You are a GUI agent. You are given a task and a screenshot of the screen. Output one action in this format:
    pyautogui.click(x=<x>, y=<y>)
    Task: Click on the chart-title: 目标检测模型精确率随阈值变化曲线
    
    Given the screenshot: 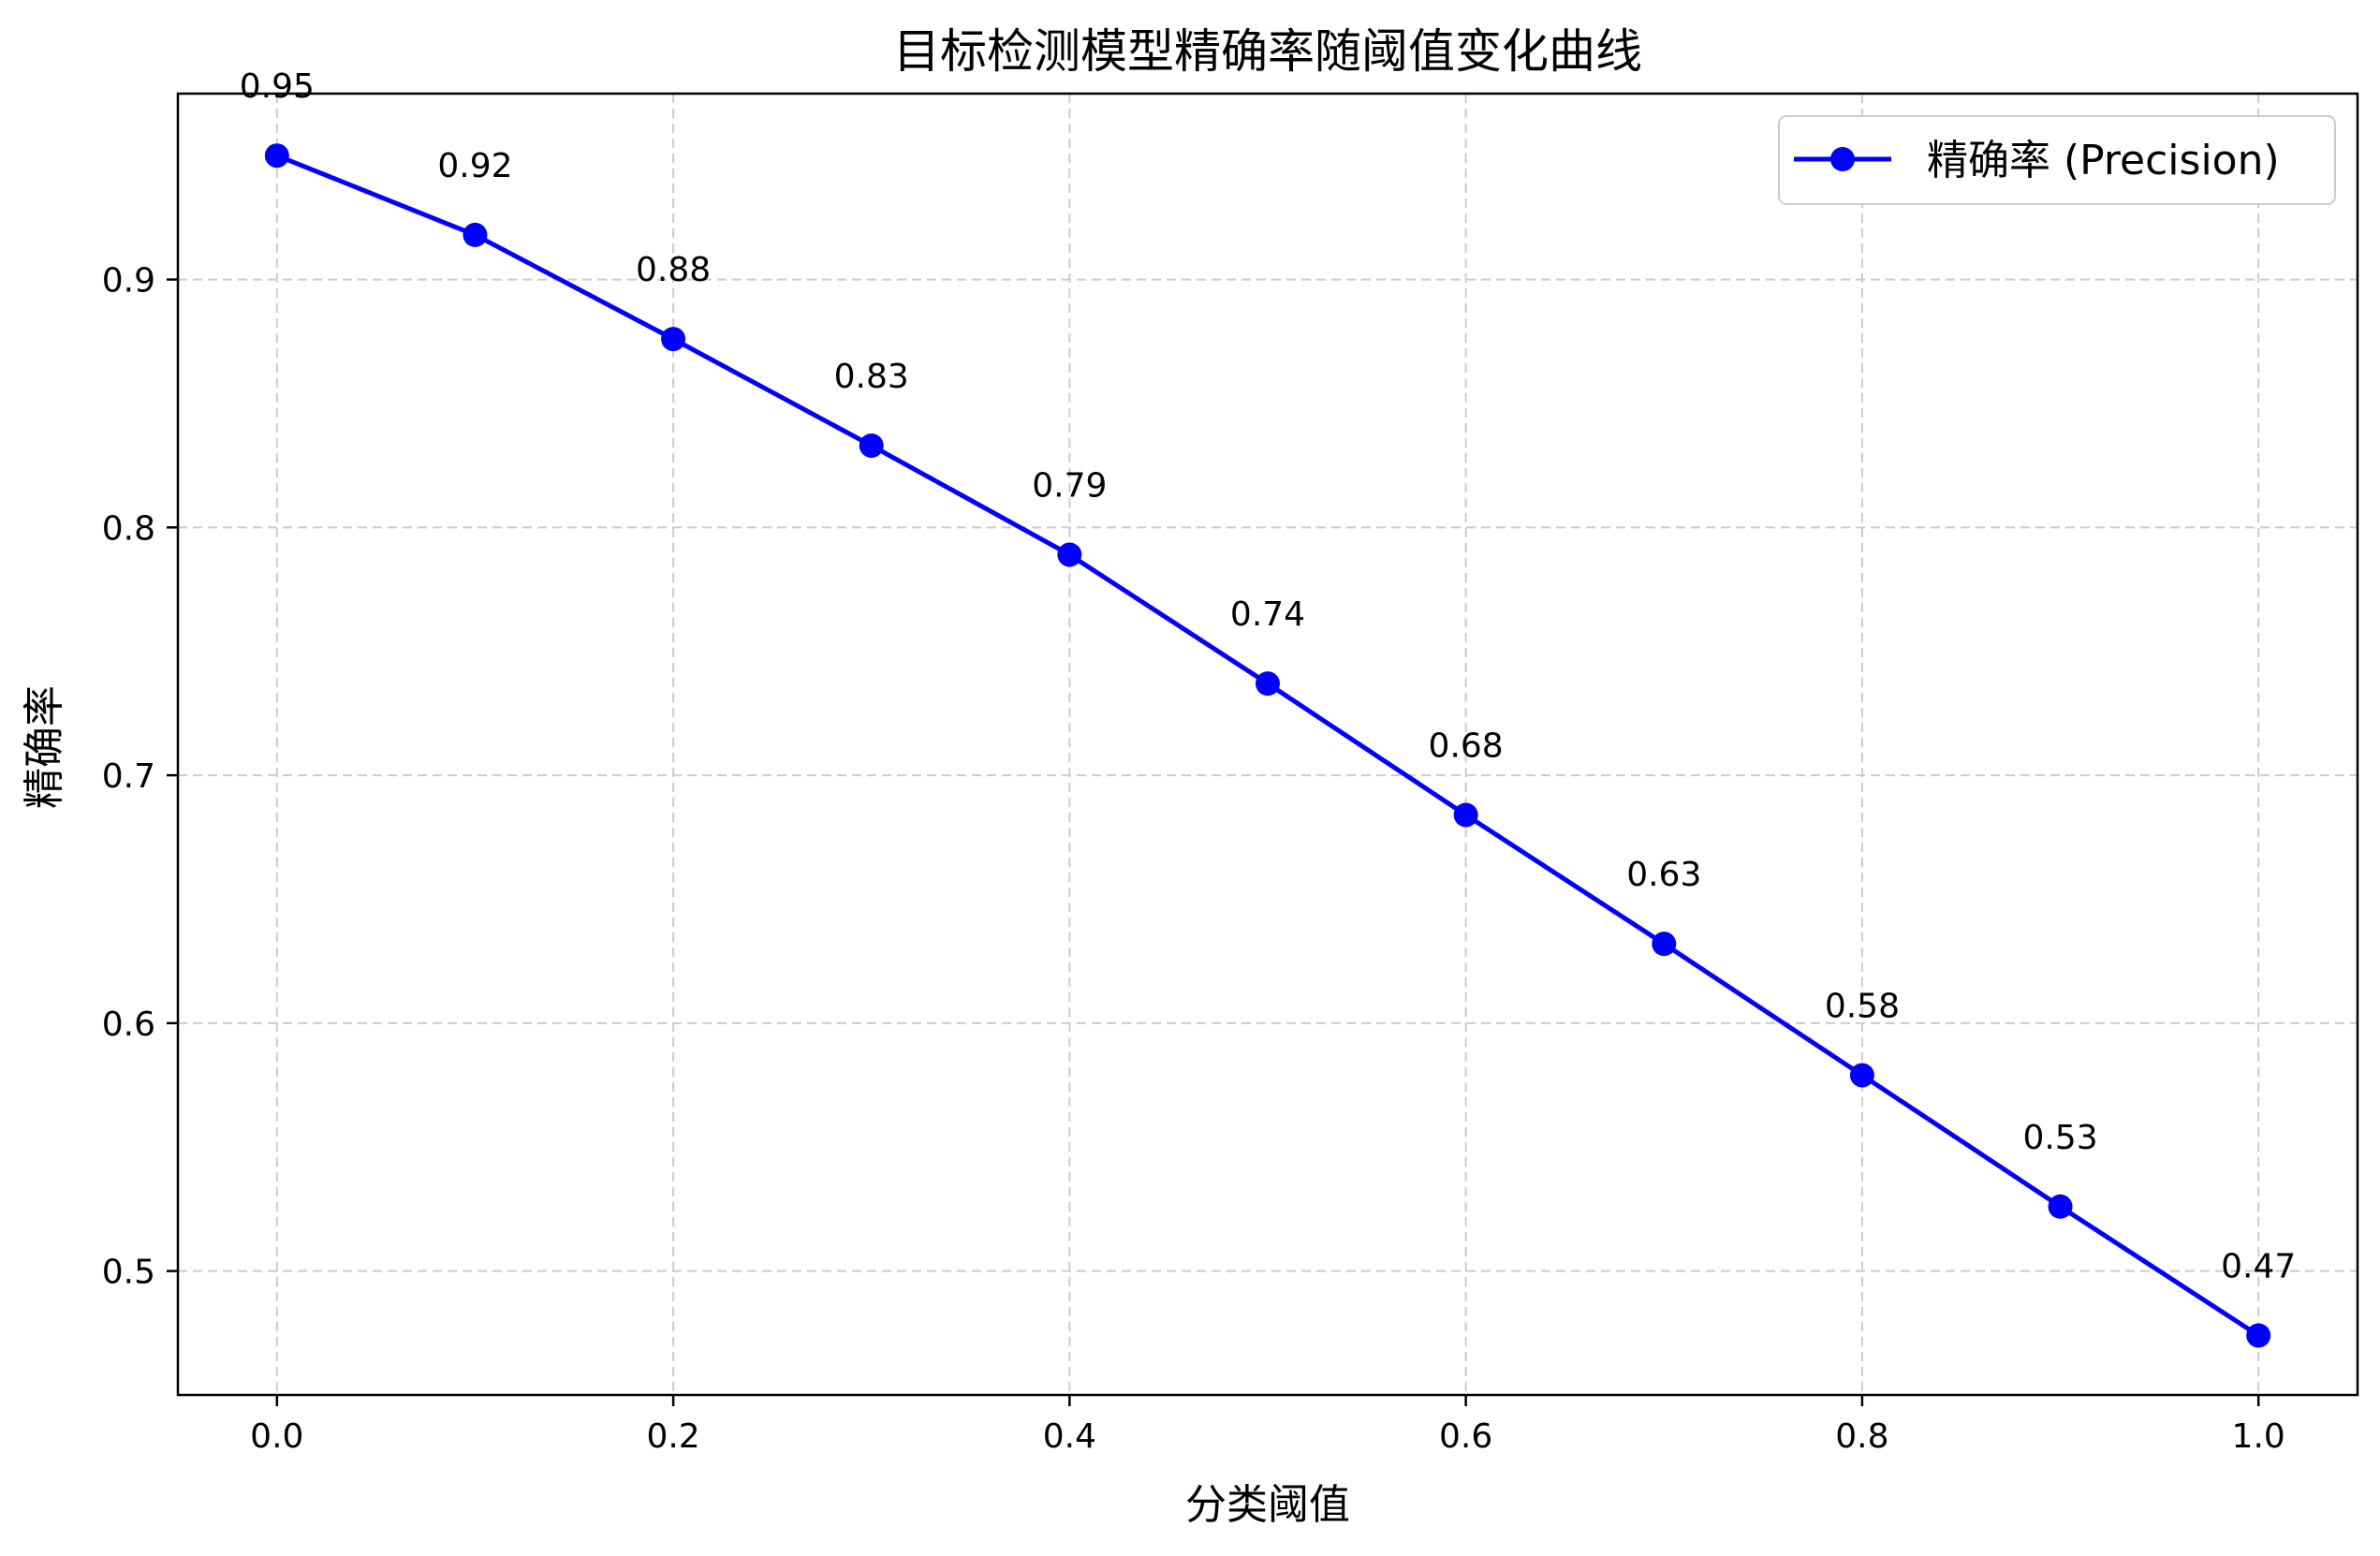 What is the action you would take?
    pyautogui.click(x=1267, y=51)
    